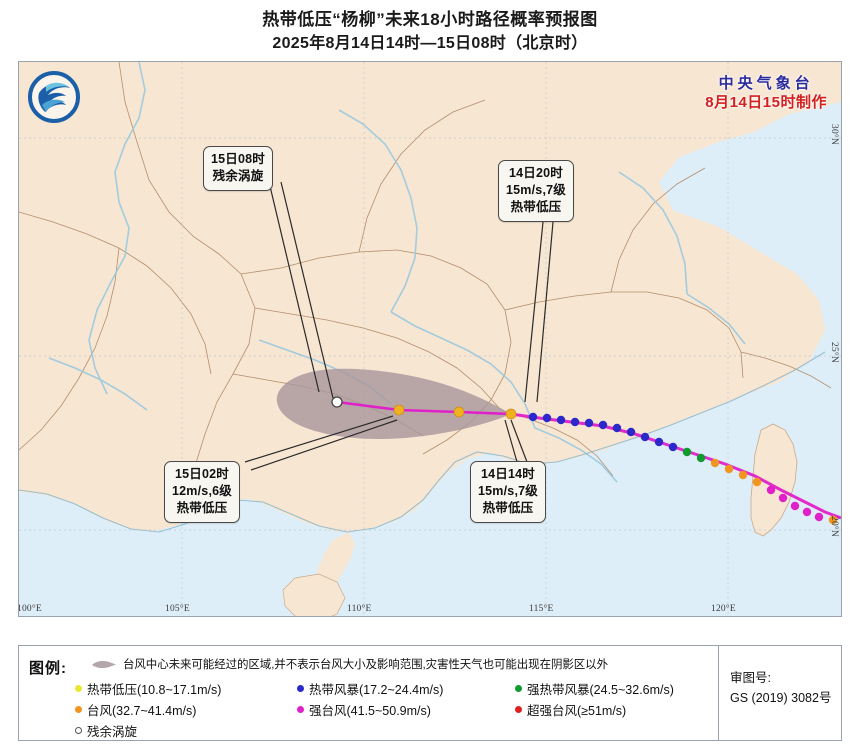 This screenshot has width=860, height=753. Describe the element at coordinates (238, 176) in the screenshot. I see `callout-15d08-line-2: 残余涡旋` at that location.